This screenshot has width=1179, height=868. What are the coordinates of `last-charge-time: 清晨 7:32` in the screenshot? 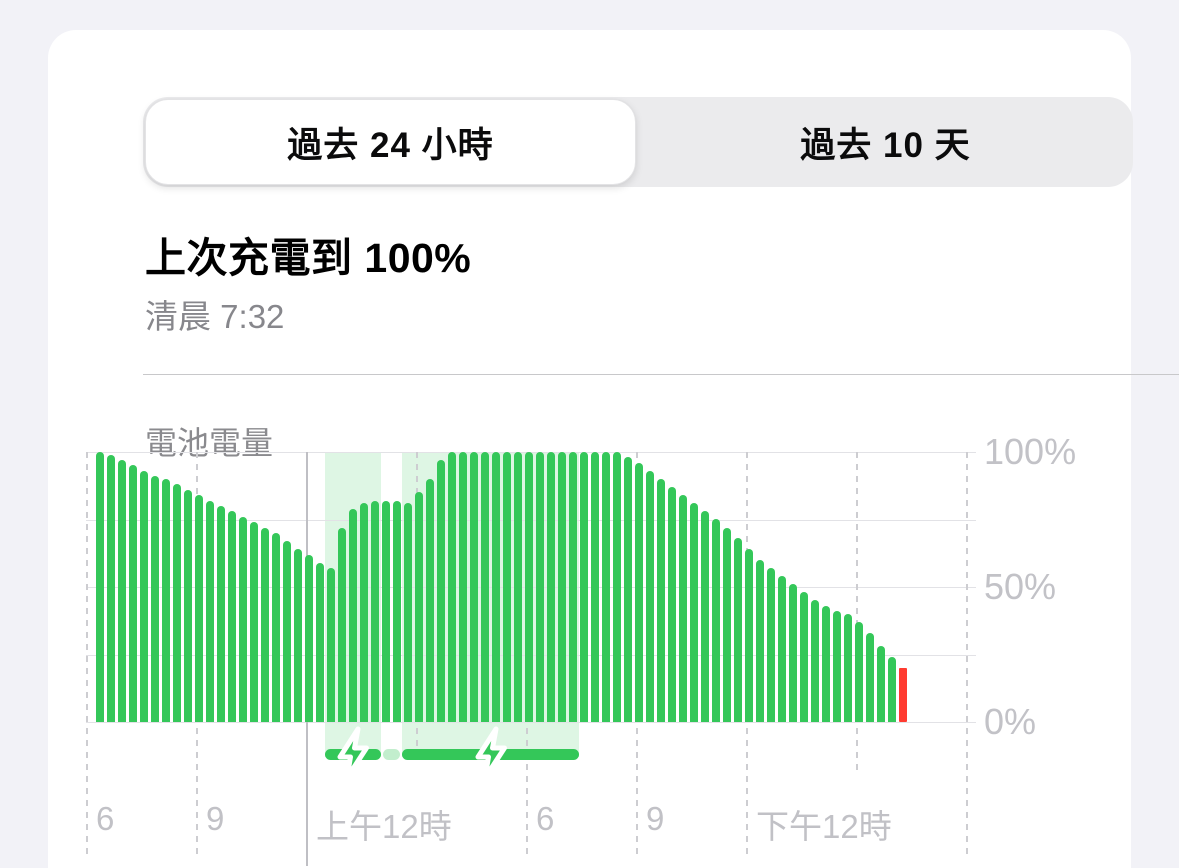 It's located at (215, 316).